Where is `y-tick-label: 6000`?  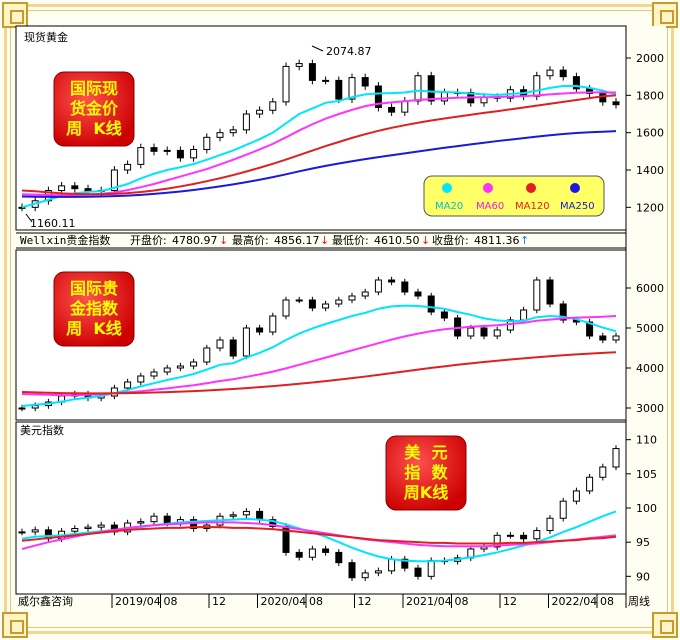 y-tick-label: 6000 is located at coordinates (650, 288).